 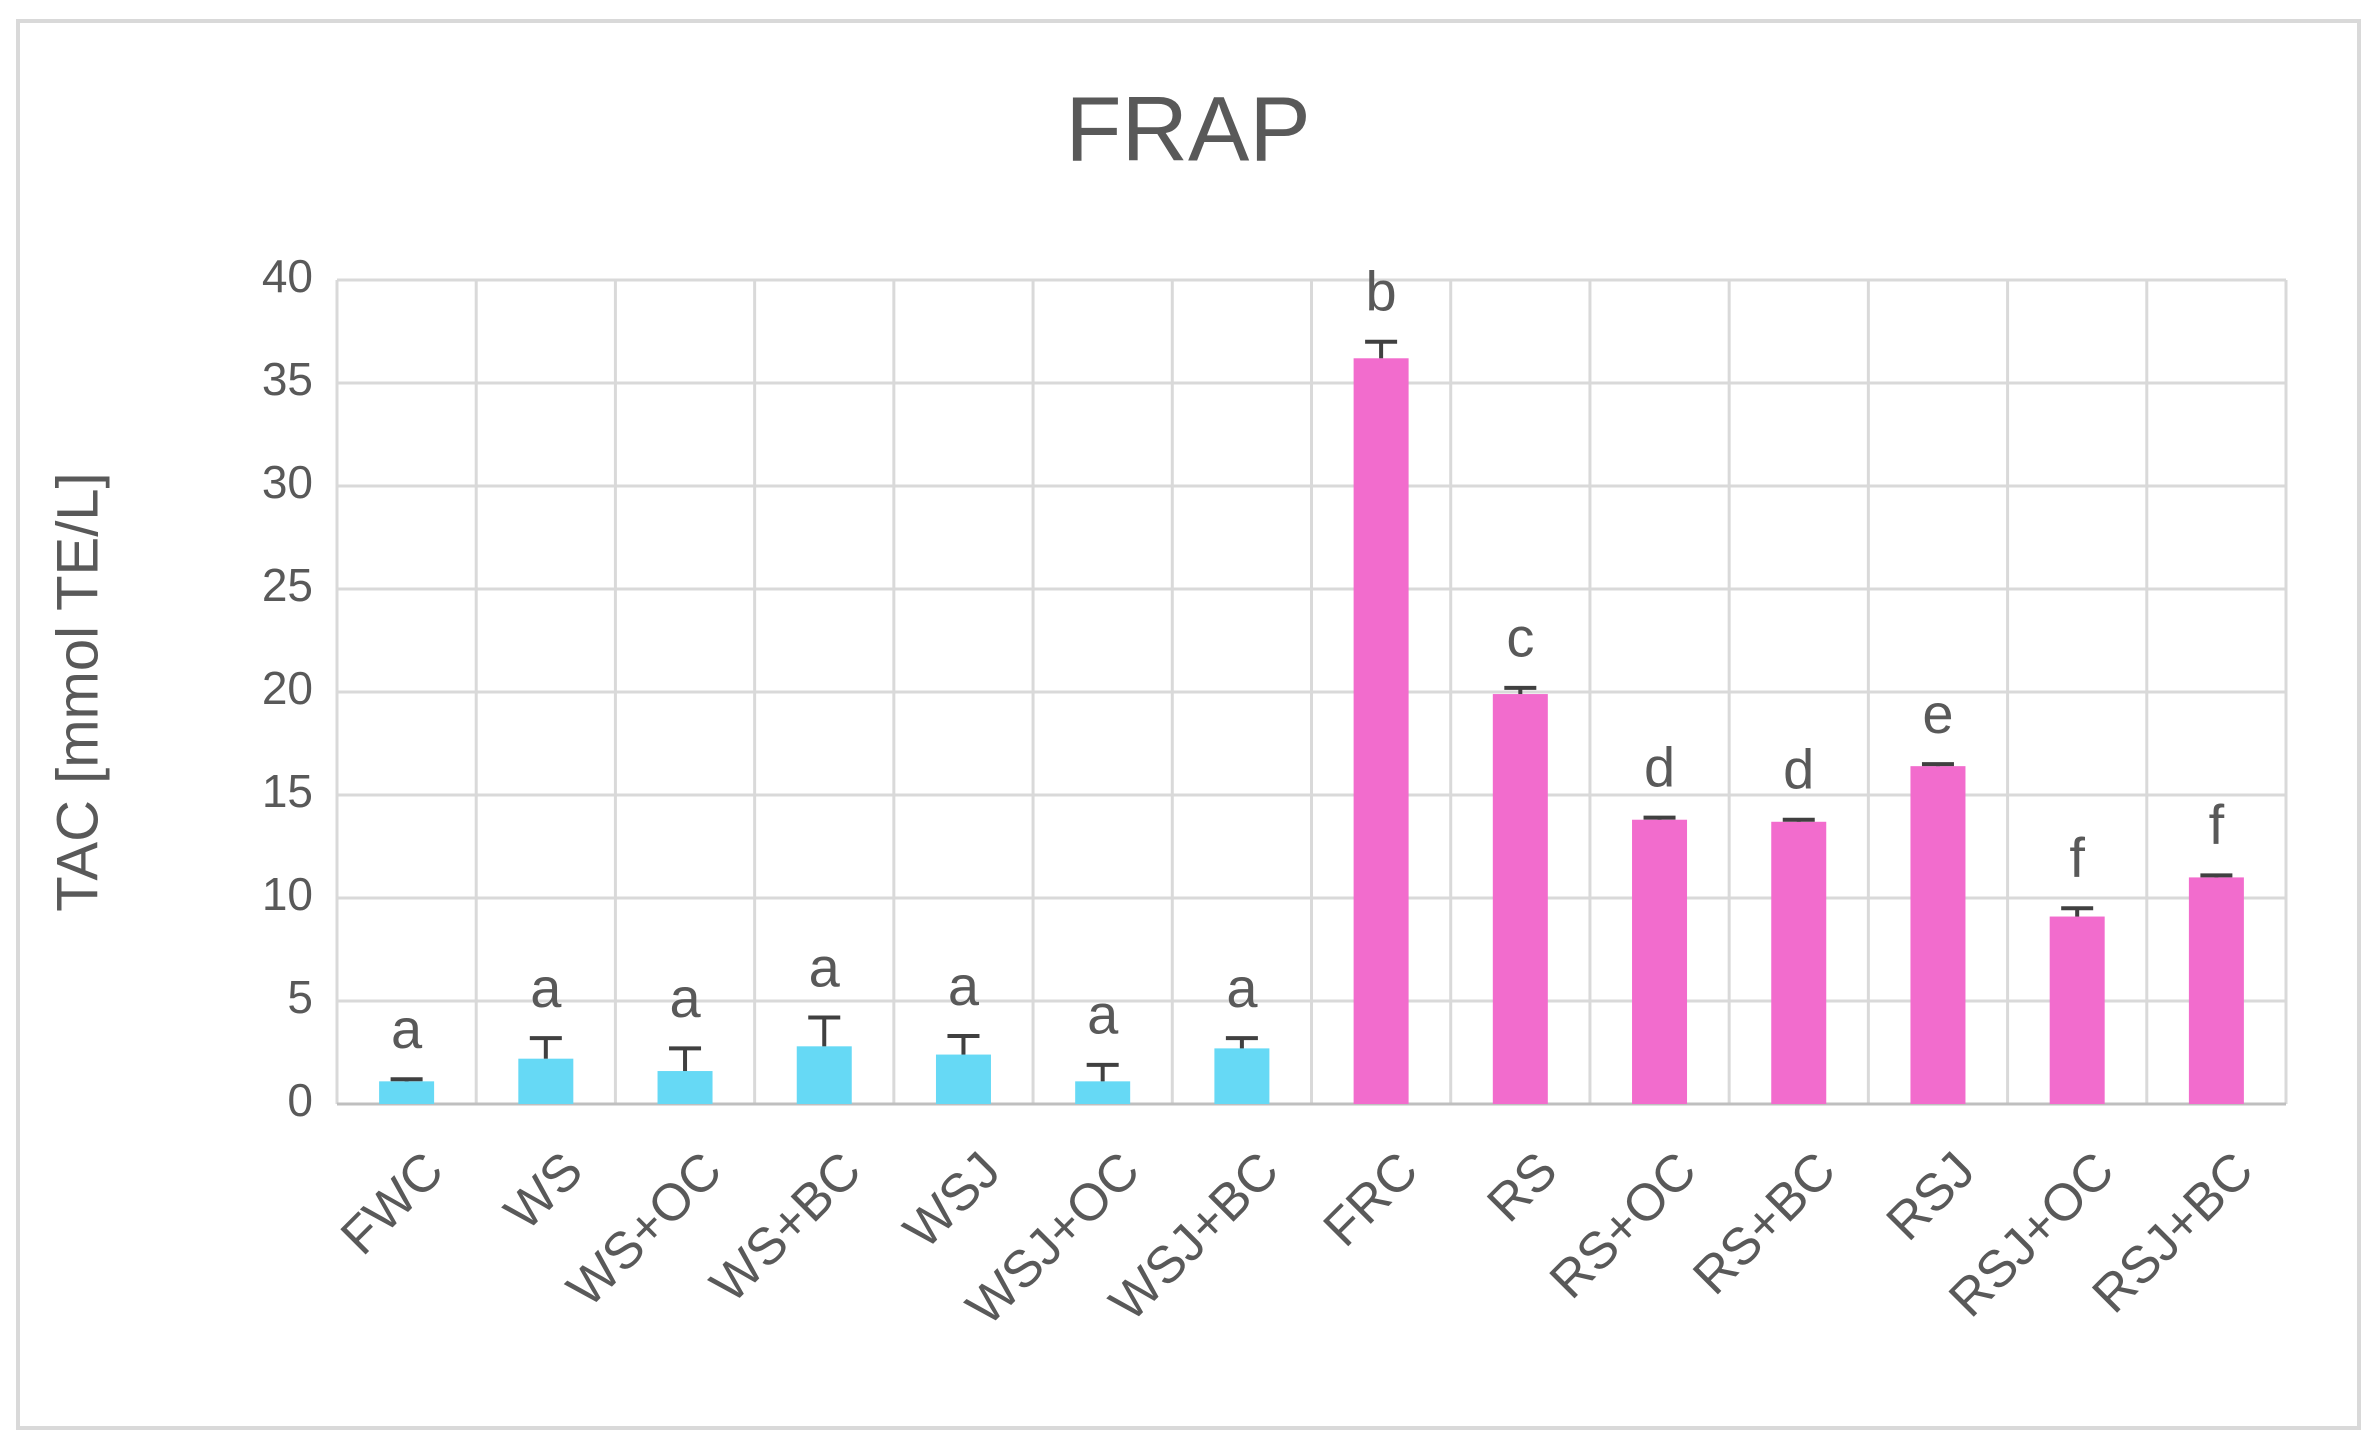 I want to click on y-tick-label: 15, so click(x=287, y=791).